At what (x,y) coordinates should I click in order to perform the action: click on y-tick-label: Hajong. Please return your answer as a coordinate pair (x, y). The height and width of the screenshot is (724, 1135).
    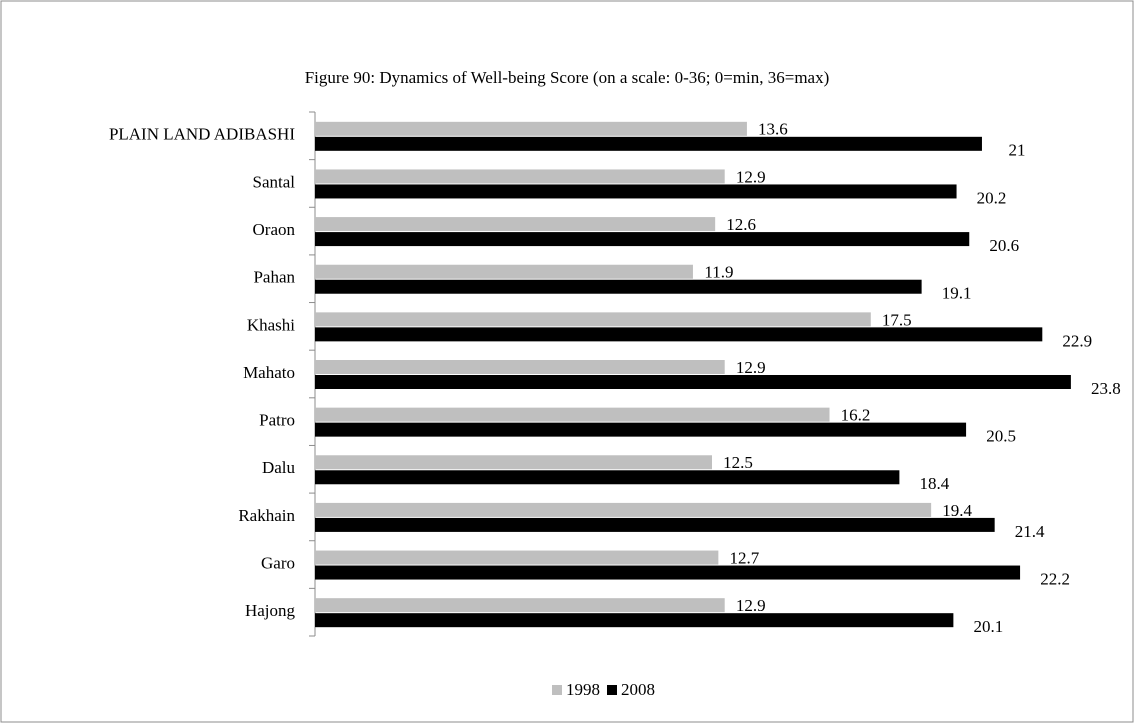
    Looking at the image, I should click on (270, 610).